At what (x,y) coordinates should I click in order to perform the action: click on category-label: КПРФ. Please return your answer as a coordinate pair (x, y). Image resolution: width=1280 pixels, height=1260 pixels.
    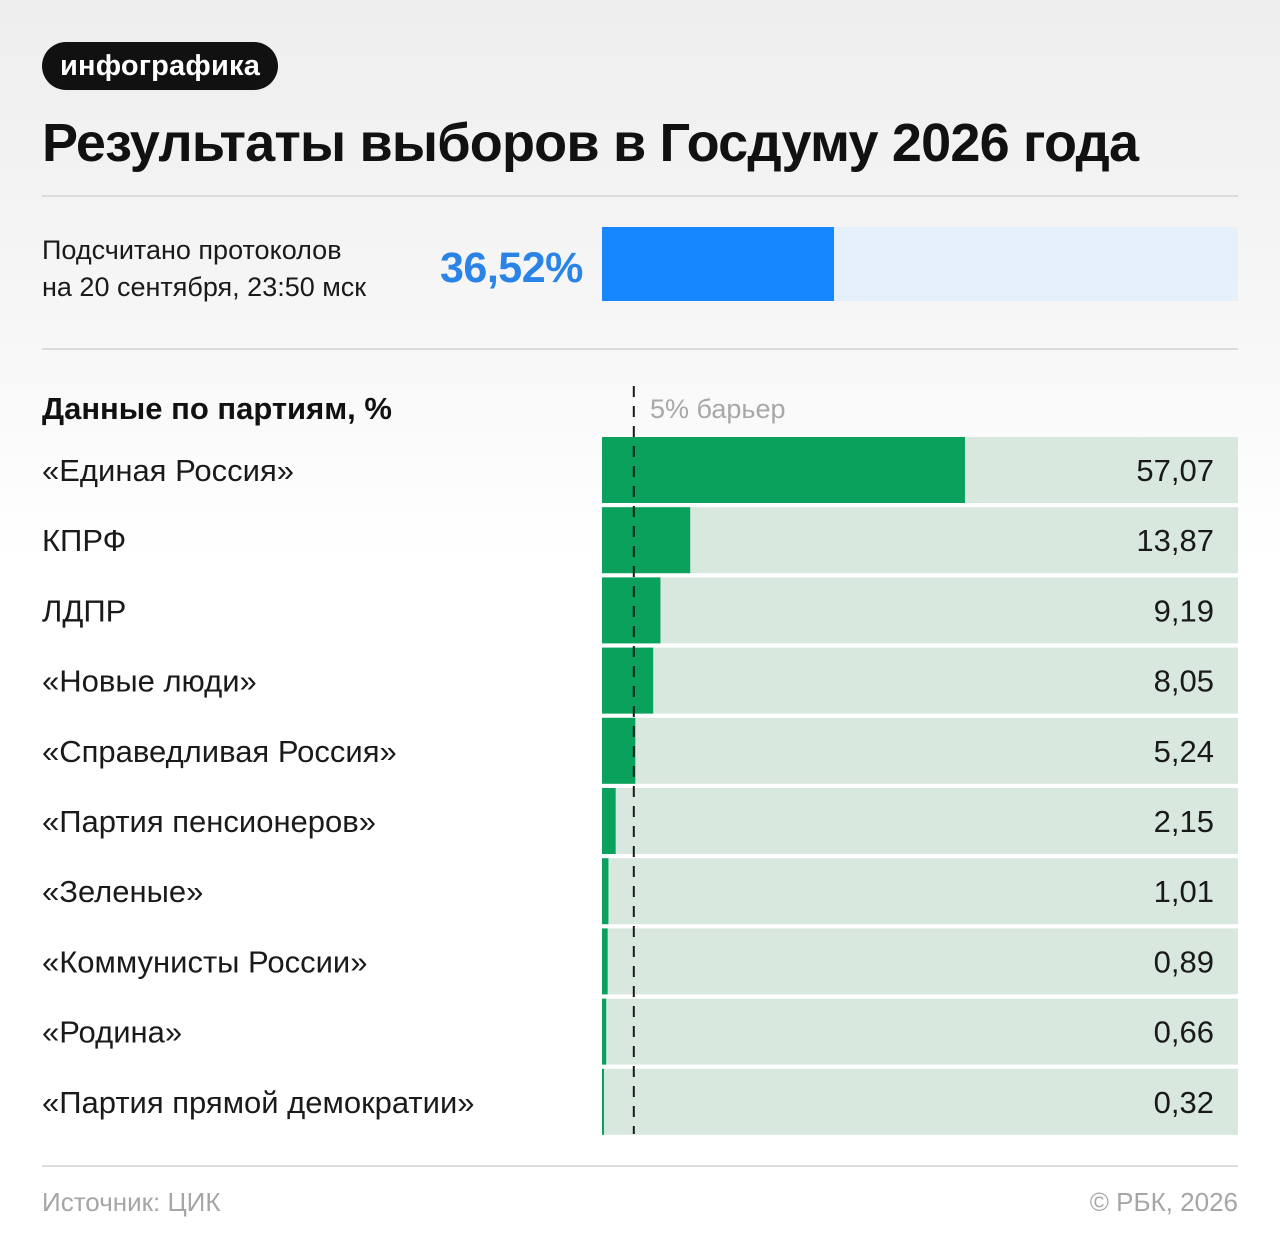
    Looking at the image, I should click on (84, 540).